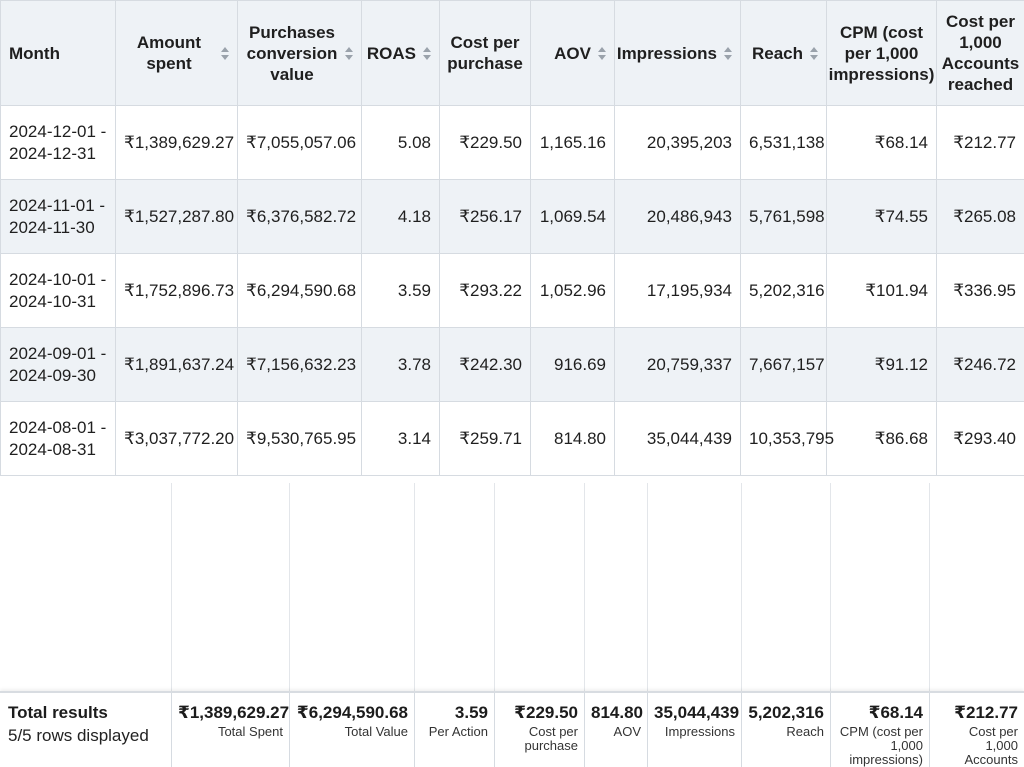  I want to click on impressions-cell: 20,759,337, so click(678, 365).